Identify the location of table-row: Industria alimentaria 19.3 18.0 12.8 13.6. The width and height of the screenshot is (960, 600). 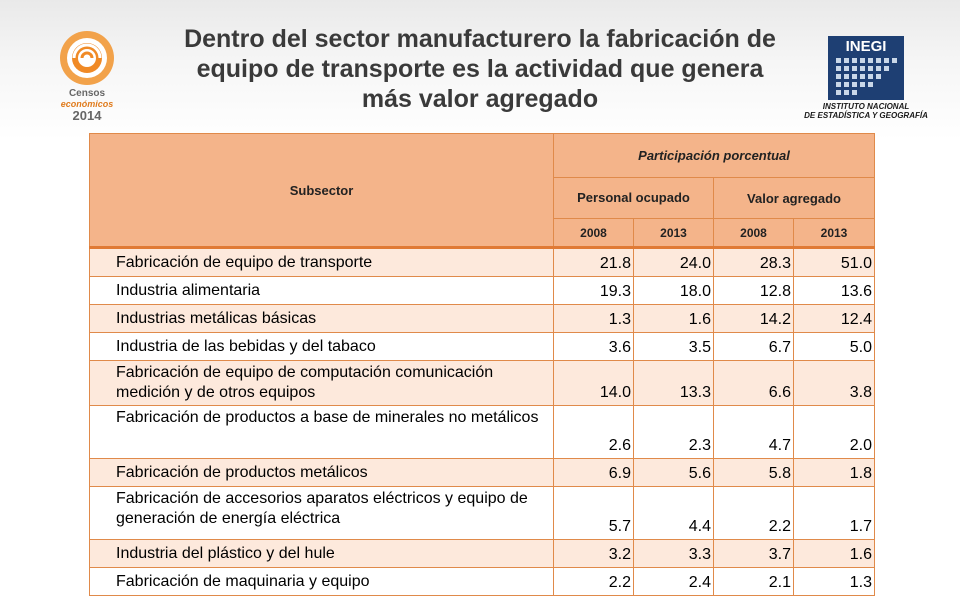
(482, 290).